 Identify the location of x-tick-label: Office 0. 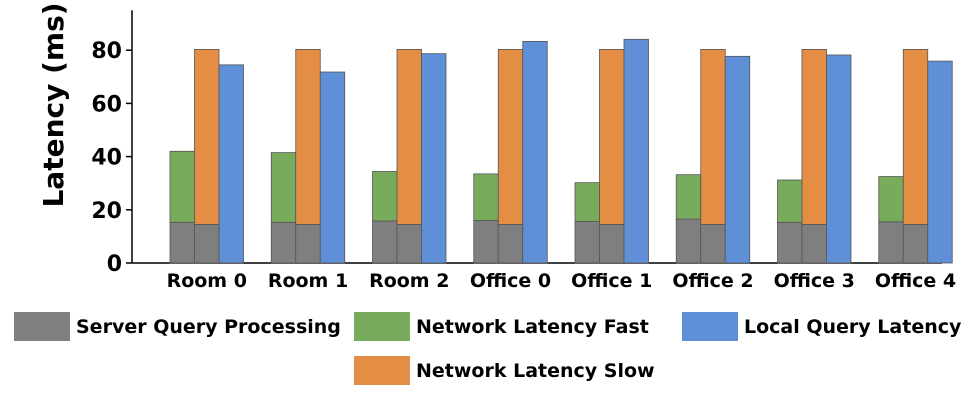
(510, 281).